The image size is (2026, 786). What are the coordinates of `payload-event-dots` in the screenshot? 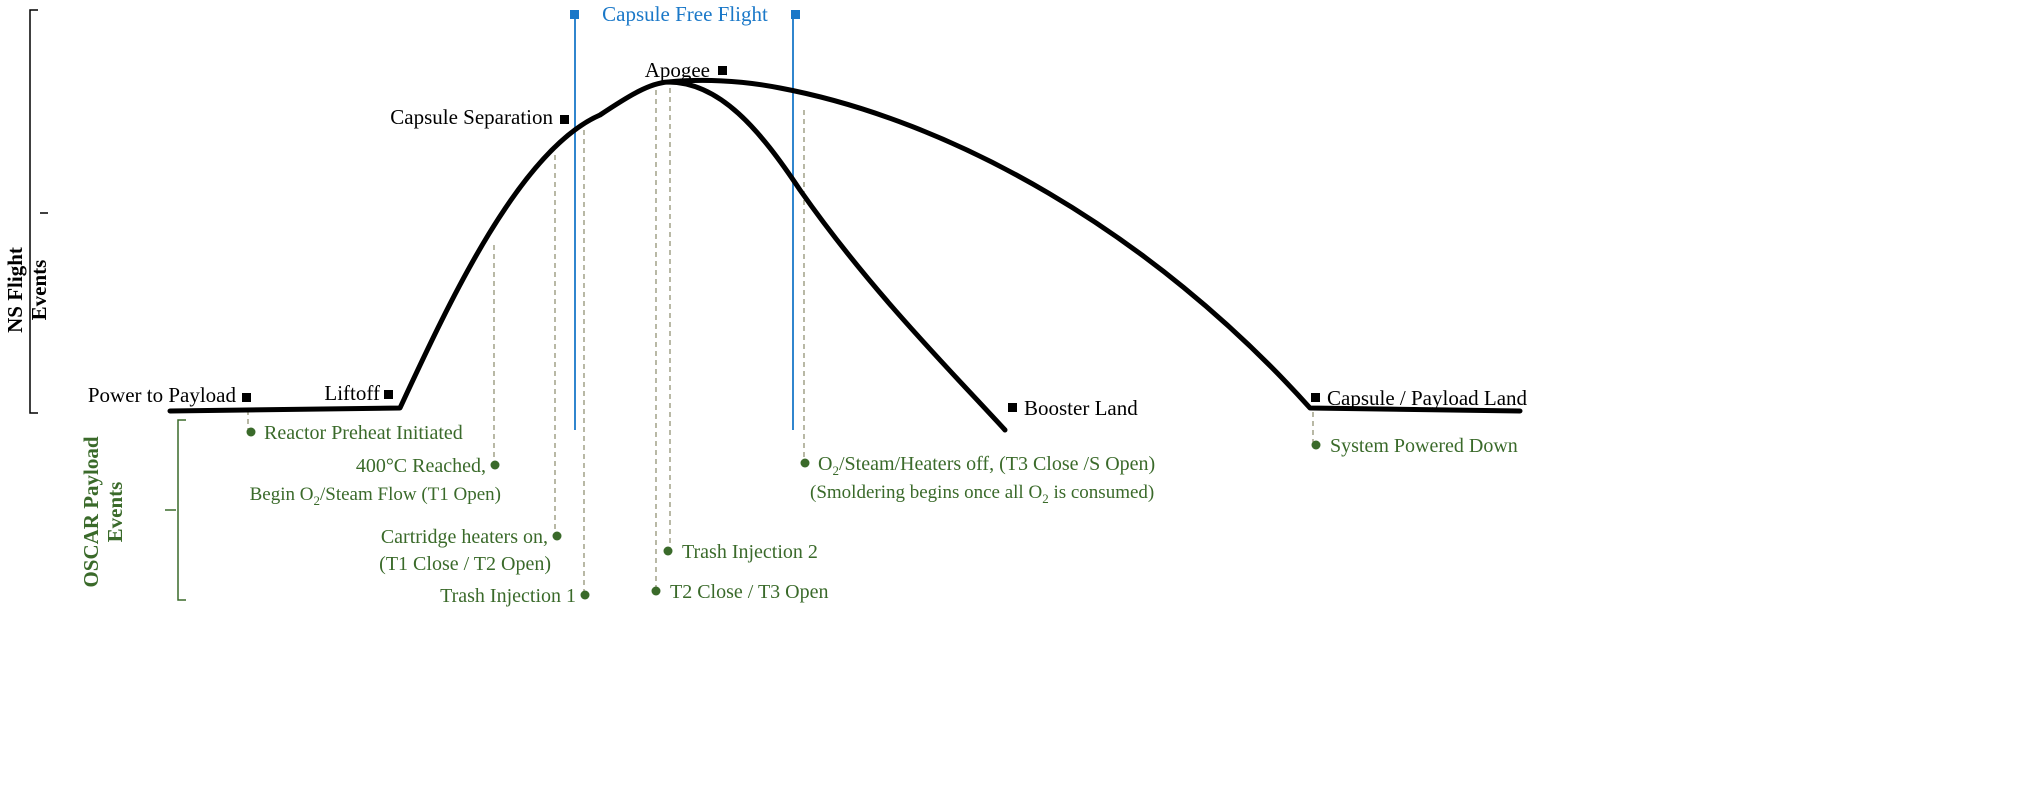 It's located at (783, 513).